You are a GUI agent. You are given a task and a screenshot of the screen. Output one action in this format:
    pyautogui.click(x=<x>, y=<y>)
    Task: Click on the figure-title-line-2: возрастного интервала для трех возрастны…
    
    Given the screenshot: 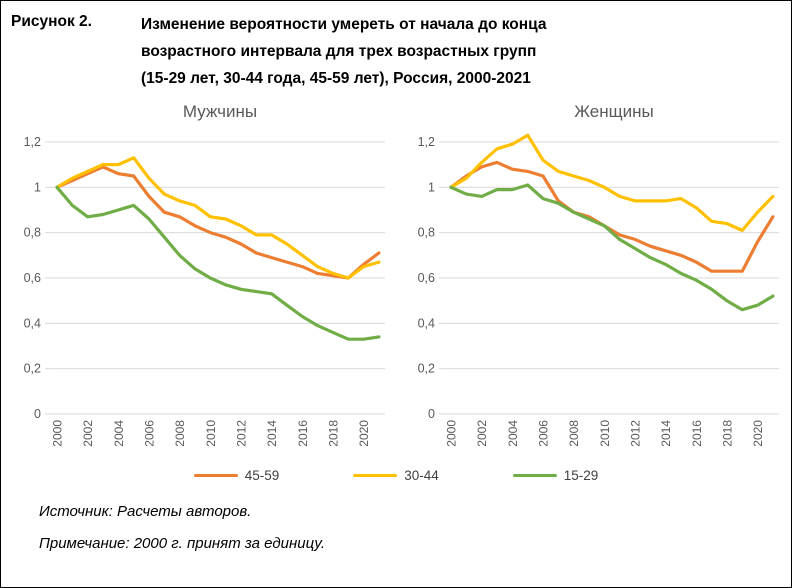 What is the action you would take?
    pyautogui.click(x=339, y=51)
    